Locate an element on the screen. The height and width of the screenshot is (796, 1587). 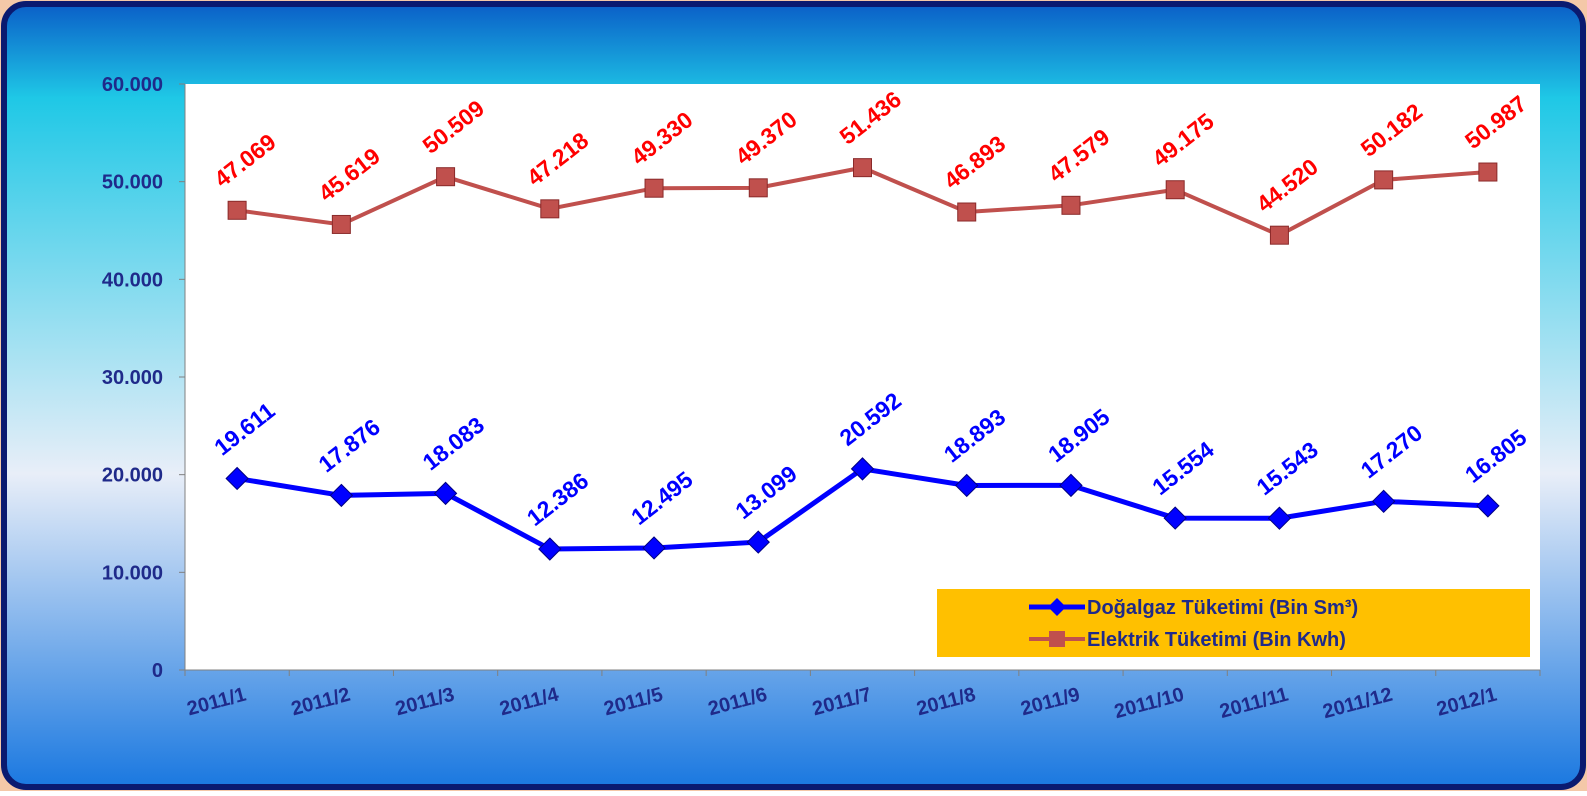
y-tick-label: 60.000 is located at coordinates (132, 85).